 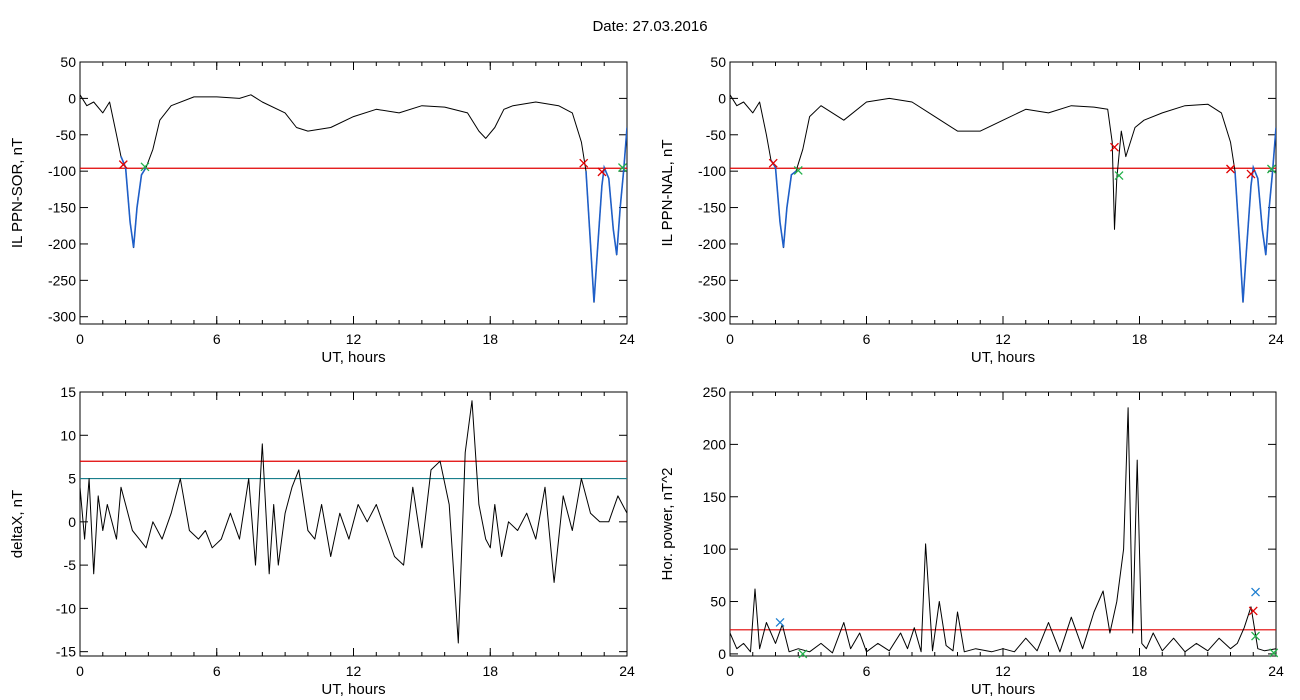 What do you see at coordinates (70, 565) in the screenshot?
I see `y-tick-label: -5` at bounding box center [70, 565].